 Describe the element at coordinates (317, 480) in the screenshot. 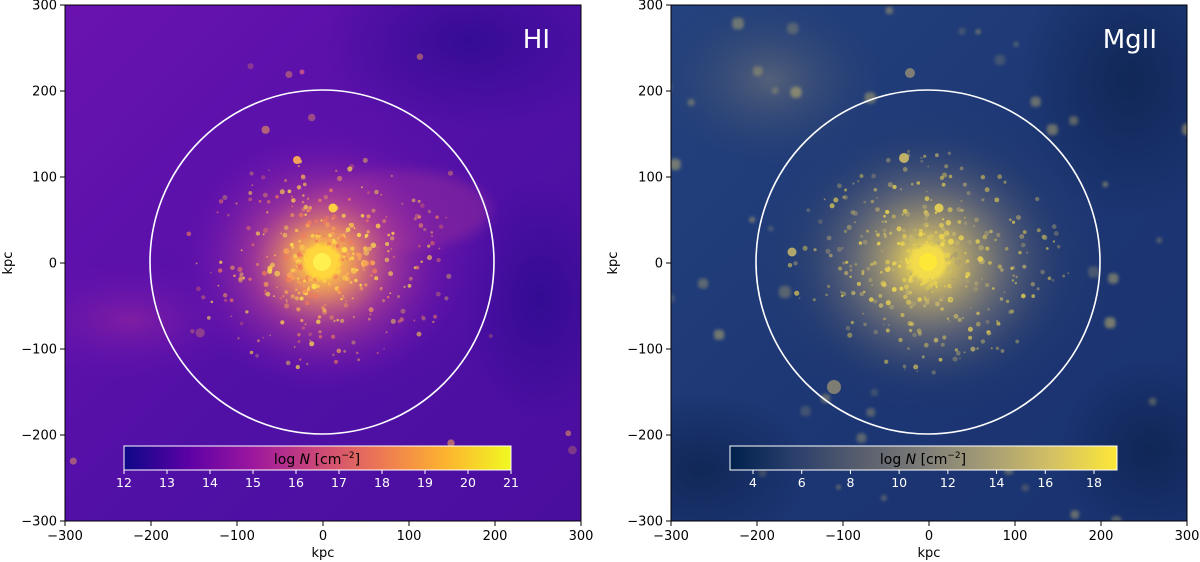

I see `colorbar-ticks: 12 13 14 15 16 17 18 19 20 21` at that location.